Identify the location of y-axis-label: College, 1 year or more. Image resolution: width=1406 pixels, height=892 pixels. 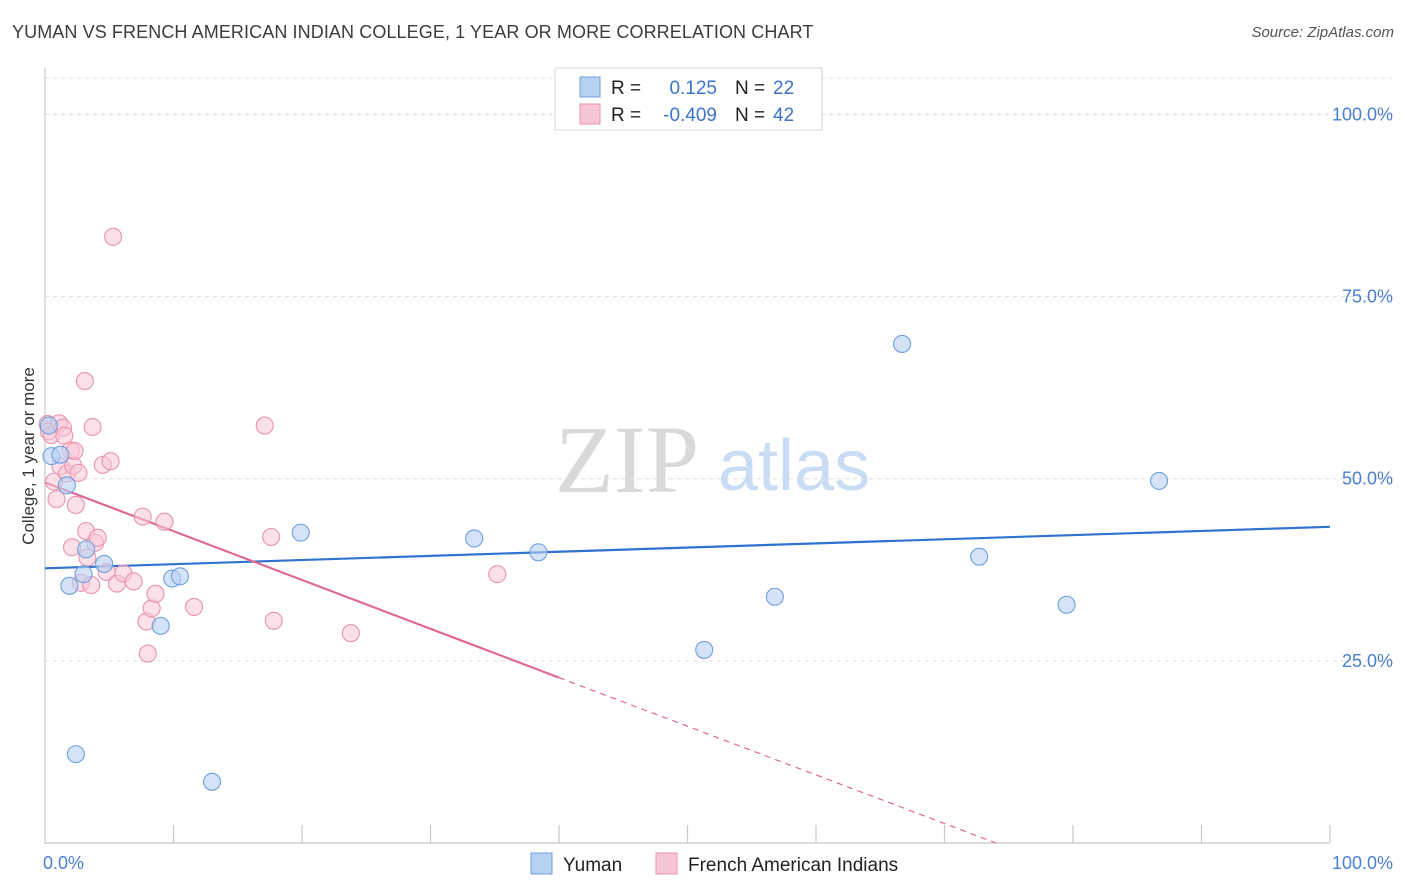
(28, 456).